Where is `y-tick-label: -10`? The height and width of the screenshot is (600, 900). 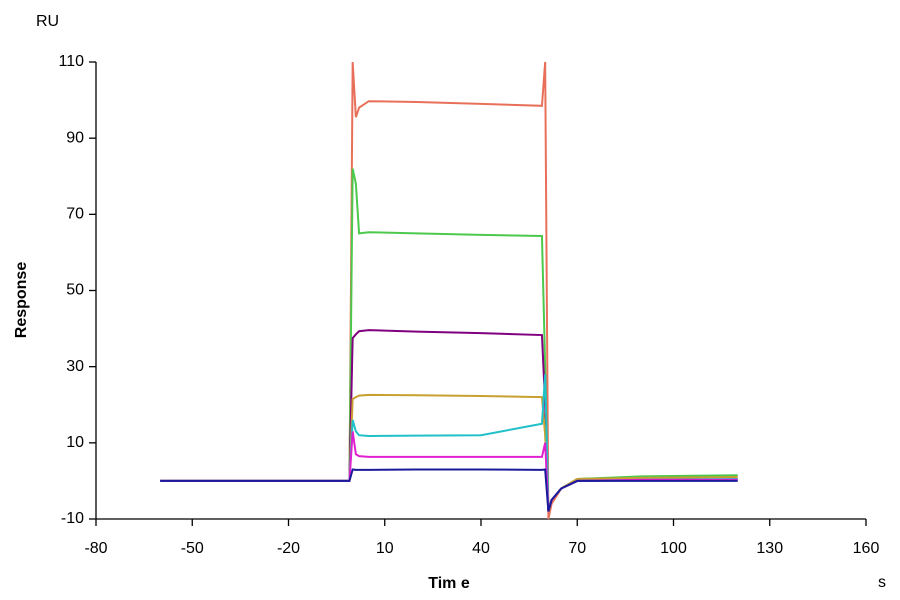 y-tick-label: -10 is located at coordinates (72, 518).